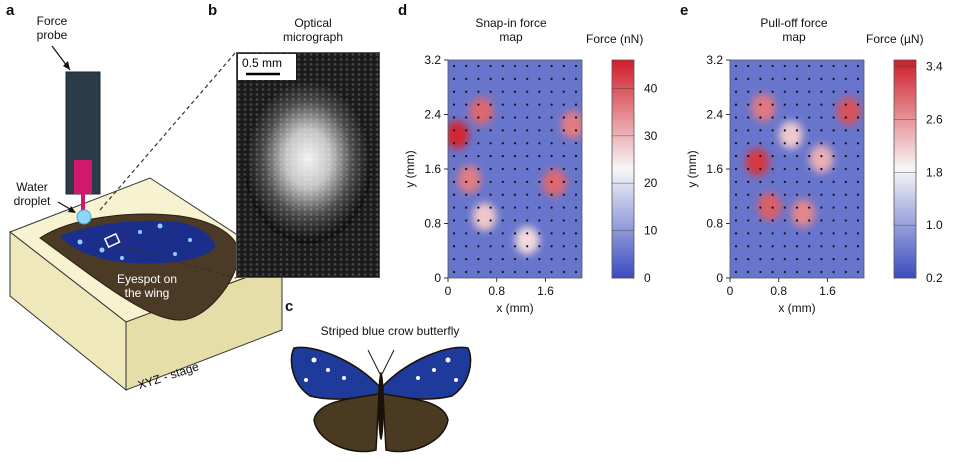 The height and width of the screenshot is (462, 961). Describe the element at coordinates (647, 278) in the screenshot. I see `snap-in-colorbar-tick-label: 0` at that location.